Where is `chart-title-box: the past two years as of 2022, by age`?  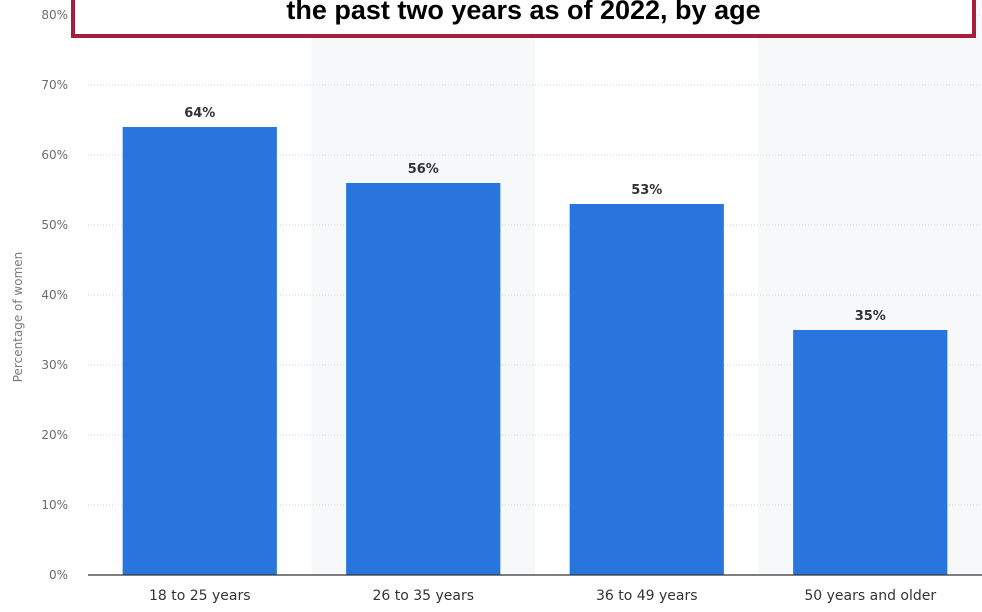
chart-title-box: the past two years as of 2022, by age is located at coordinates (523, 19).